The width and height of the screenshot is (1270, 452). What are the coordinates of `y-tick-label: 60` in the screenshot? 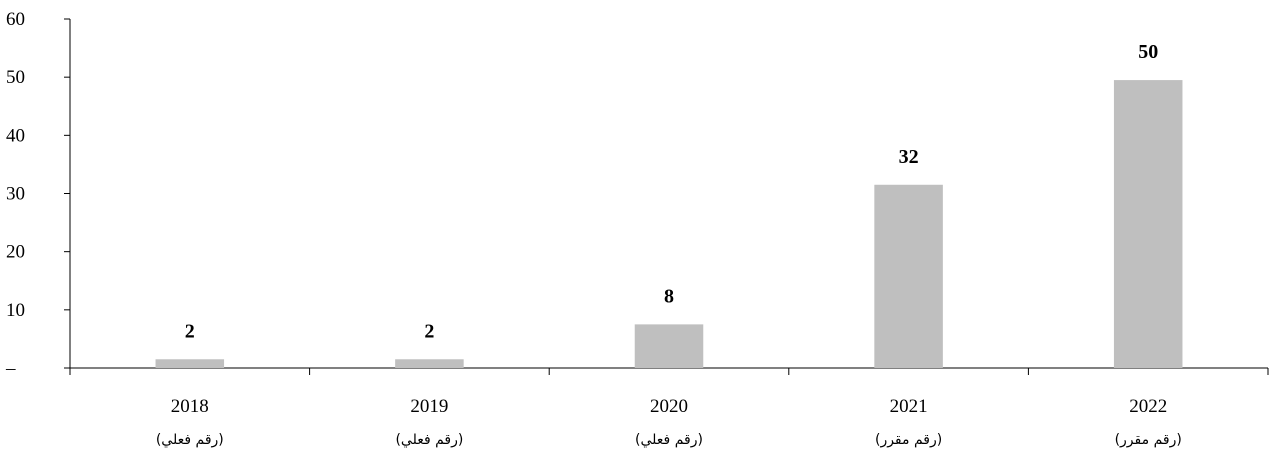 It's located at (15, 19).